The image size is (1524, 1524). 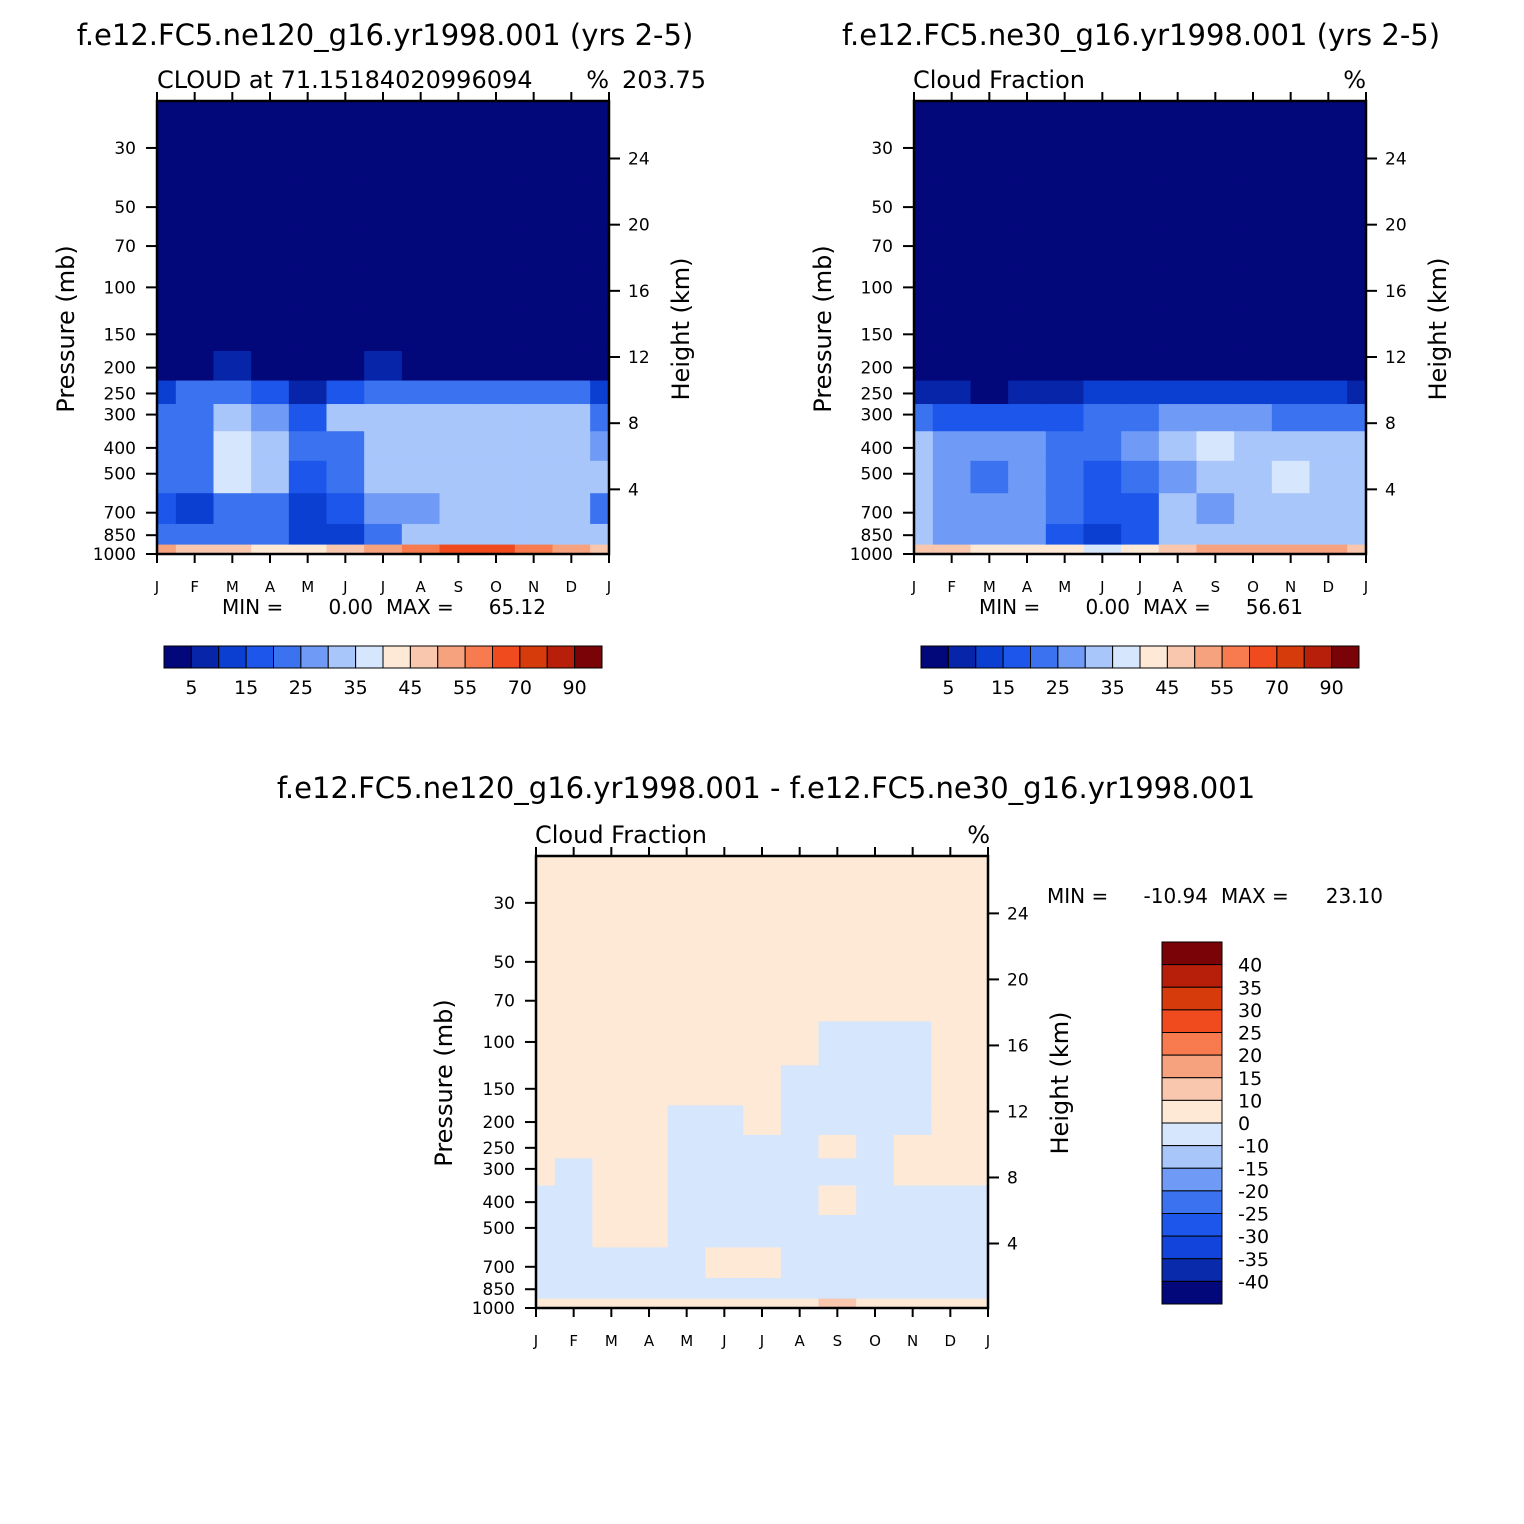 What do you see at coordinates (301, 688) in the screenshot?
I see `colorbar-label: 25` at bounding box center [301, 688].